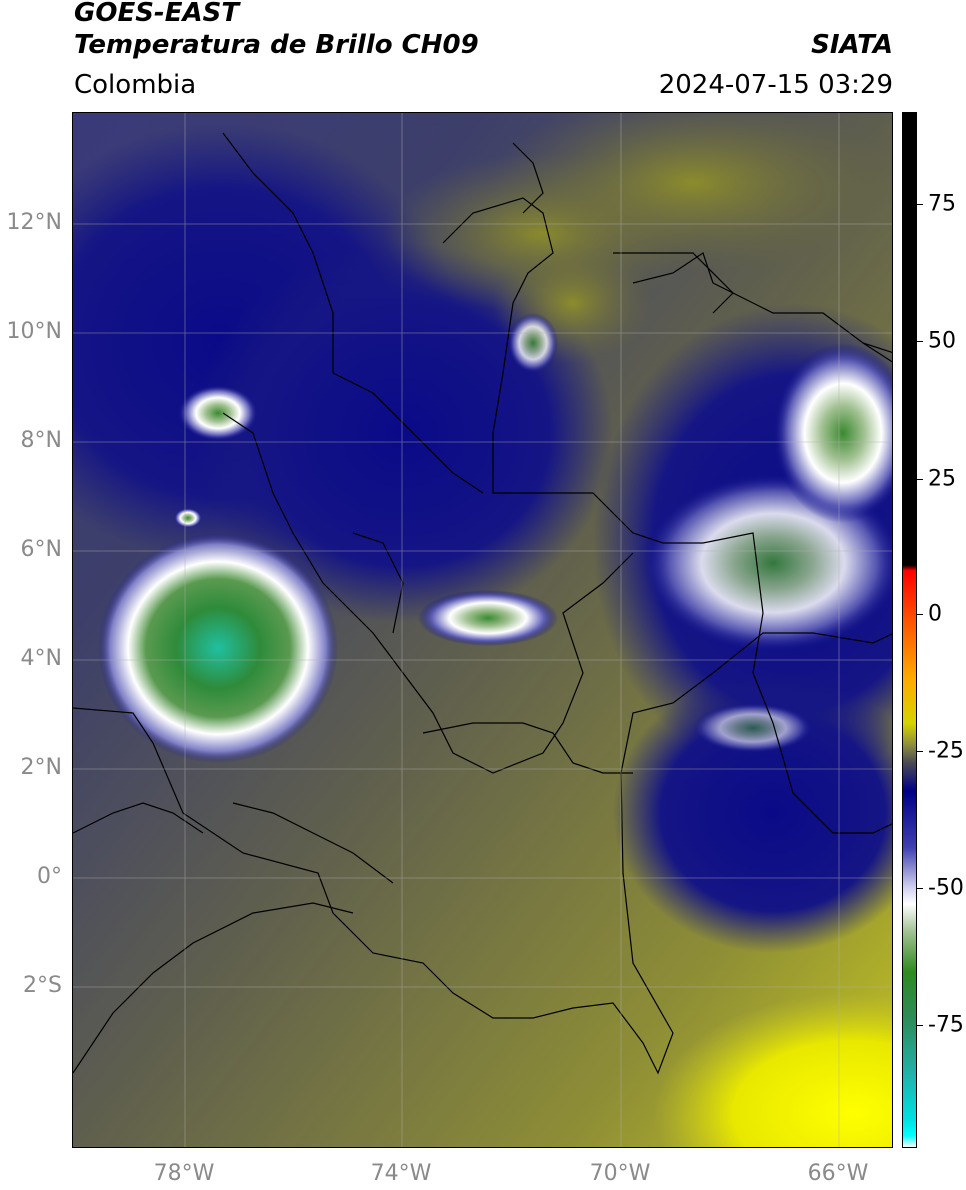  Describe the element at coordinates (401, 1173) in the screenshot. I see `lon-tick-74w: 74°W` at that location.